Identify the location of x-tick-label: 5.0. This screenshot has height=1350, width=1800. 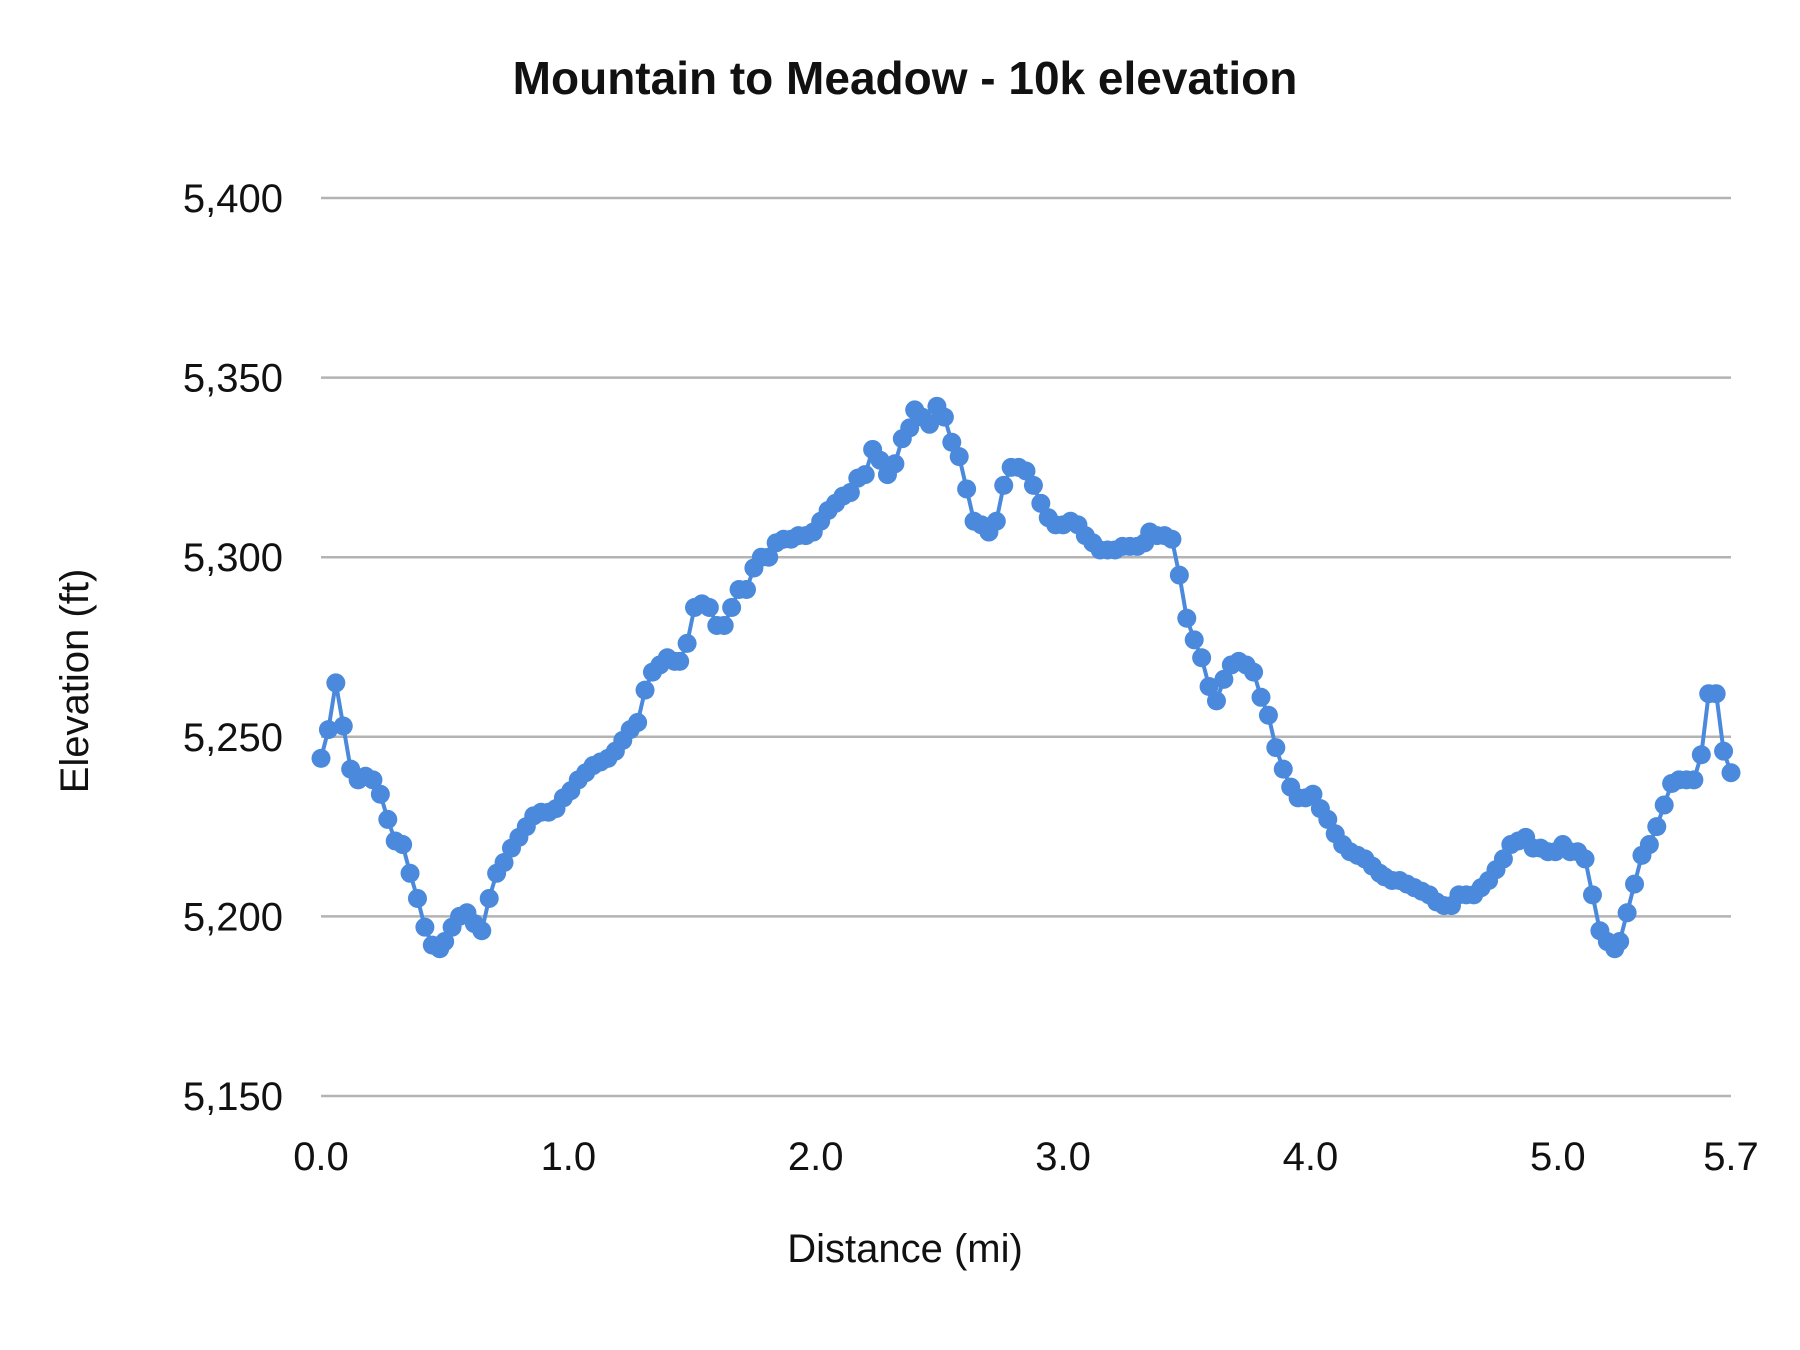
(1558, 1157).